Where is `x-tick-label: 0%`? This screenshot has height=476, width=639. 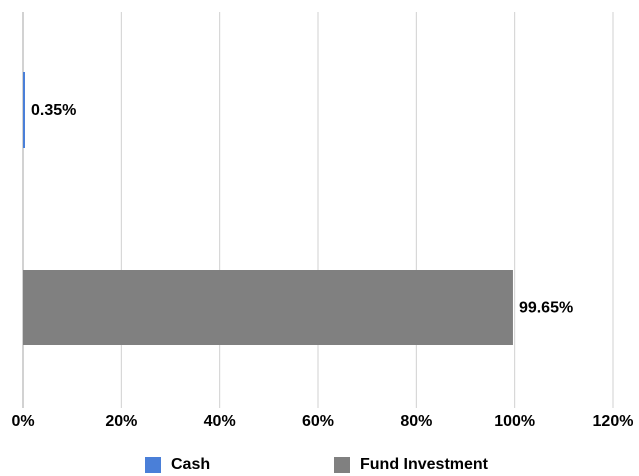
x-tick-label: 0% is located at coordinates (22, 421).